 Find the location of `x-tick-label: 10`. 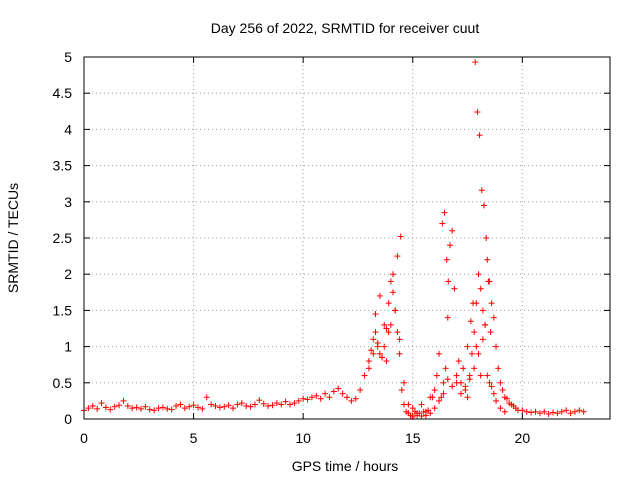

x-tick-label: 10 is located at coordinates (303, 438).